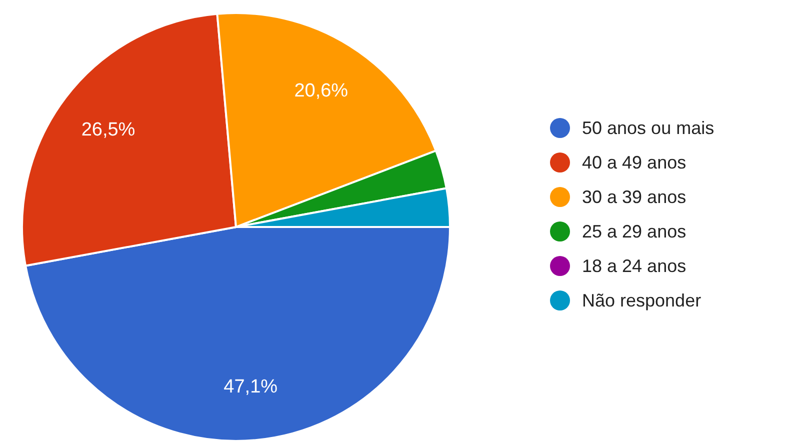  What do you see at coordinates (634, 232) in the screenshot?
I see `legend-label: 25 a 29 anos` at bounding box center [634, 232].